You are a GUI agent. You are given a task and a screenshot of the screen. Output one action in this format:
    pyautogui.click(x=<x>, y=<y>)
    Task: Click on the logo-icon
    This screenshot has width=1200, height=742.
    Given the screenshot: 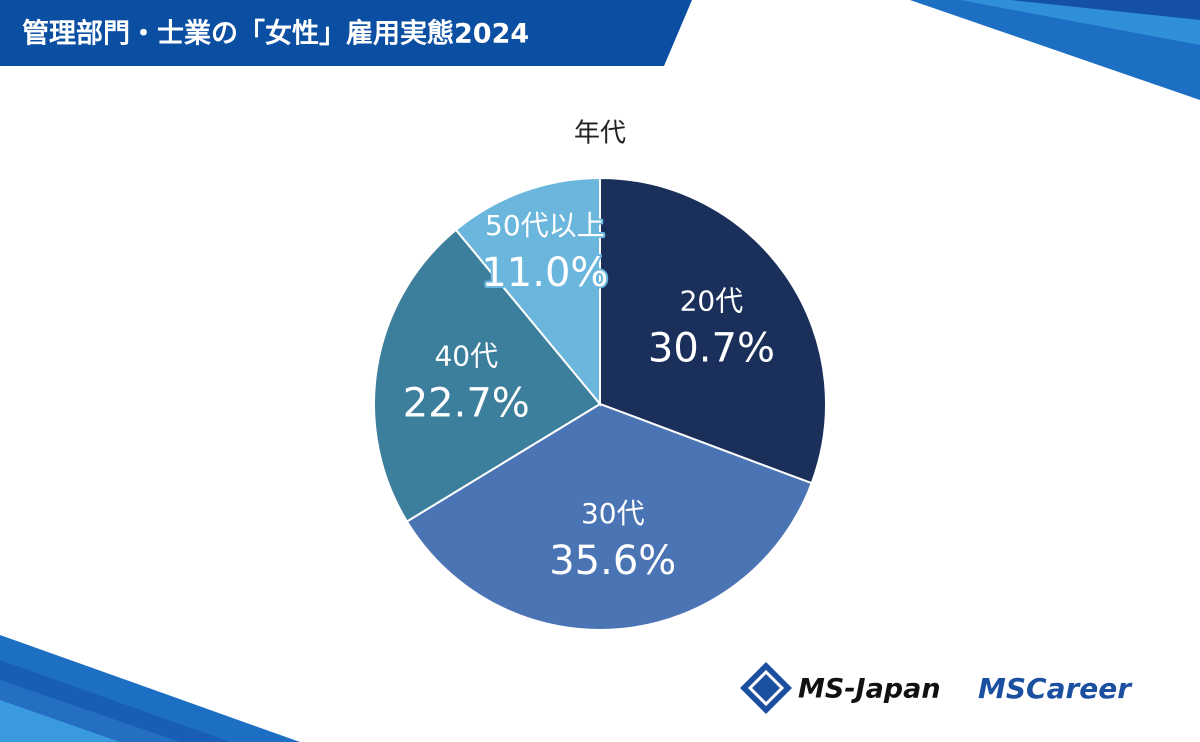 What is the action you would take?
    pyautogui.click(x=766, y=688)
    